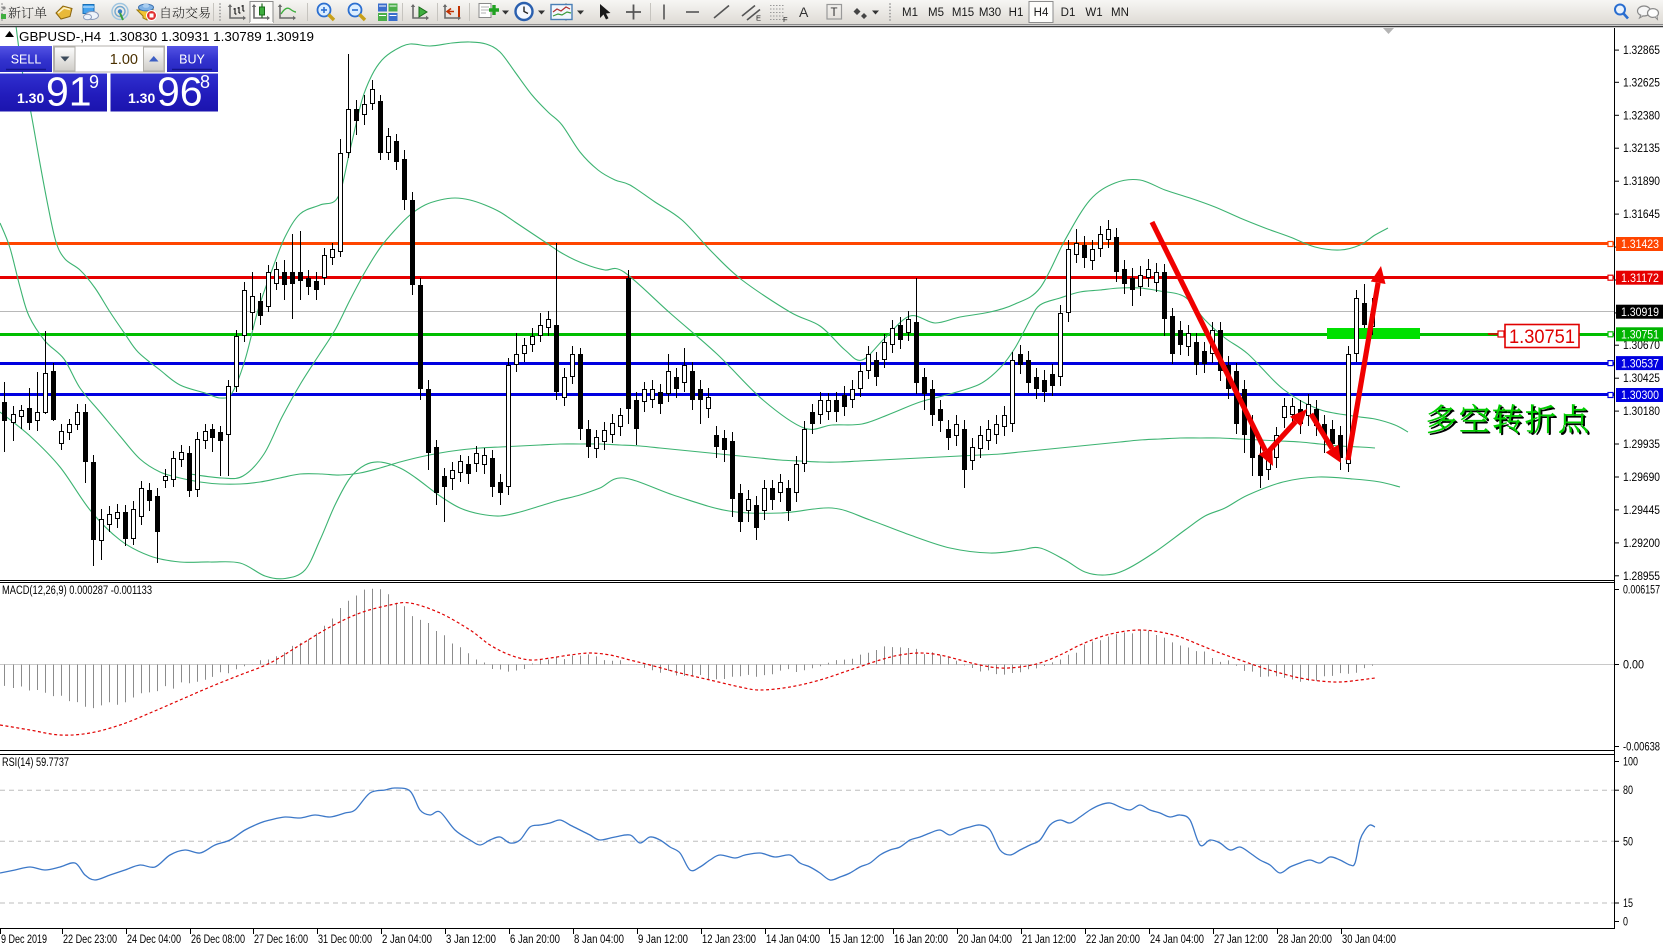  I want to click on svg-text: 21 Jan 12:00, so click(1049, 940).